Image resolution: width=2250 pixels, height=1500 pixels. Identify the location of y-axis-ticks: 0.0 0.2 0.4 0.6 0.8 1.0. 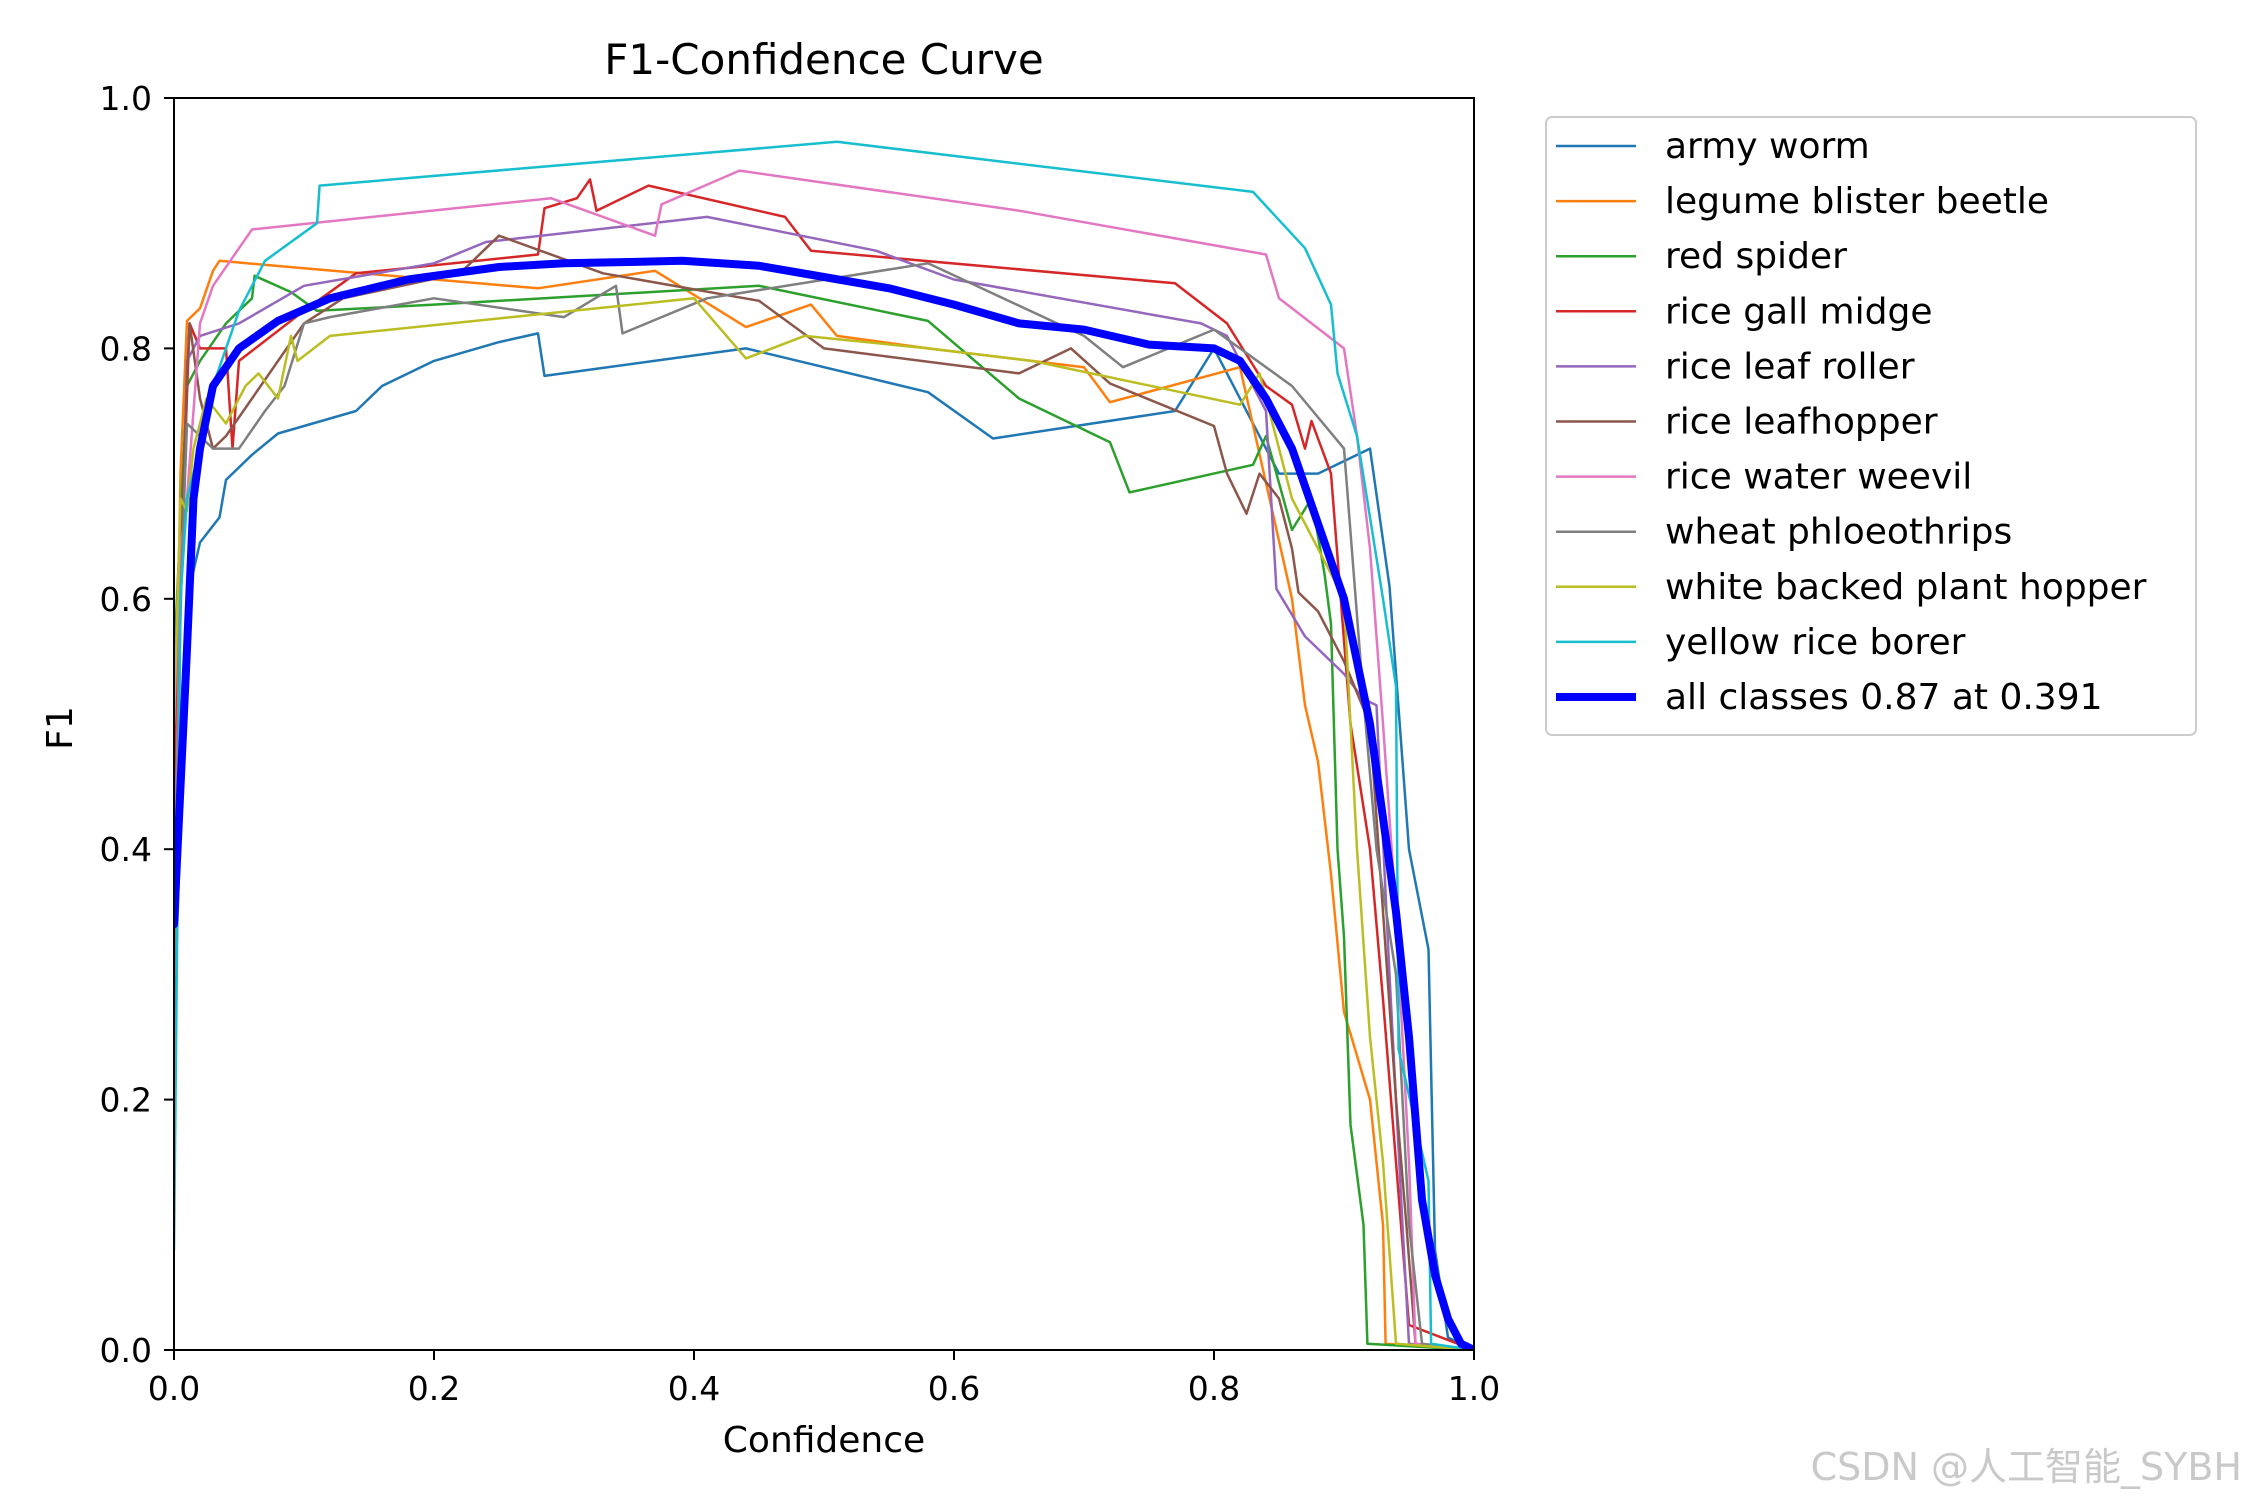
(137, 724).